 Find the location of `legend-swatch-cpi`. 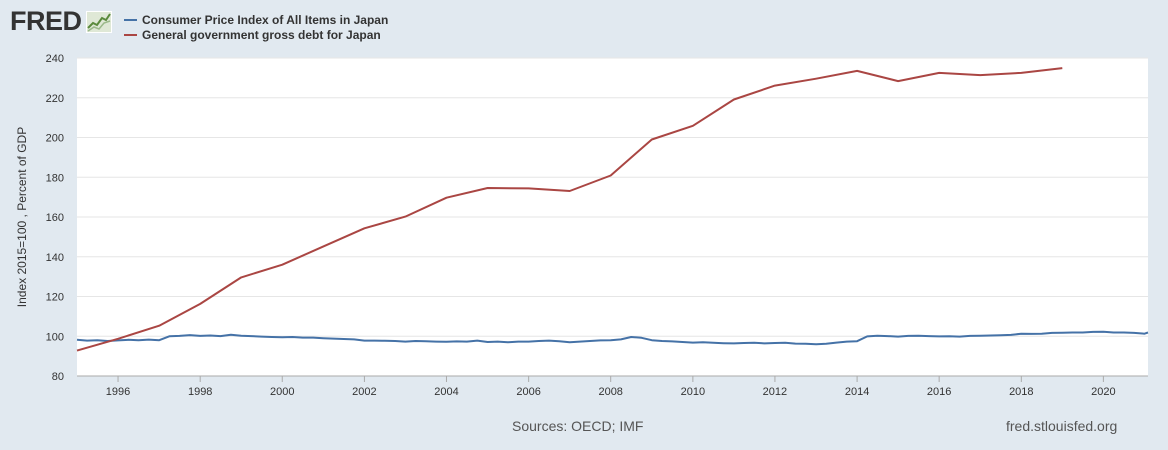

legend-swatch-cpi is located at coordinates (130, 19).